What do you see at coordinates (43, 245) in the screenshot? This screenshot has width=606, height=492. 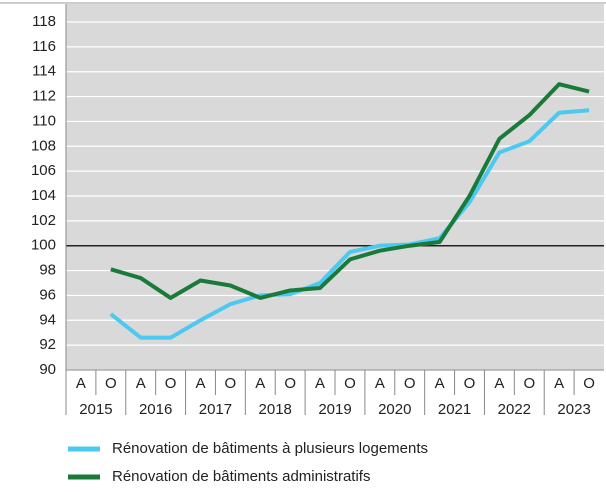 I see `y-tick-label: 100` at bounding box center [43, 245].